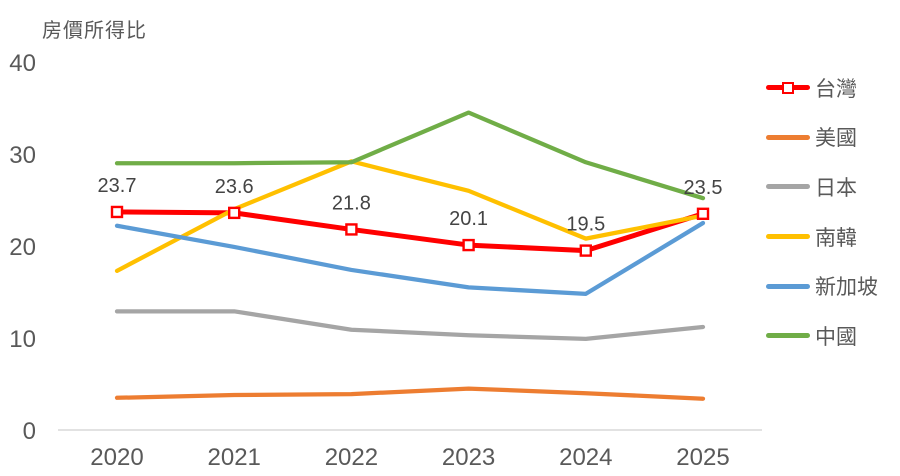 This screenshot has width=900, height=476. I want to click on legend-label: 新加坡, so click(846, 288).